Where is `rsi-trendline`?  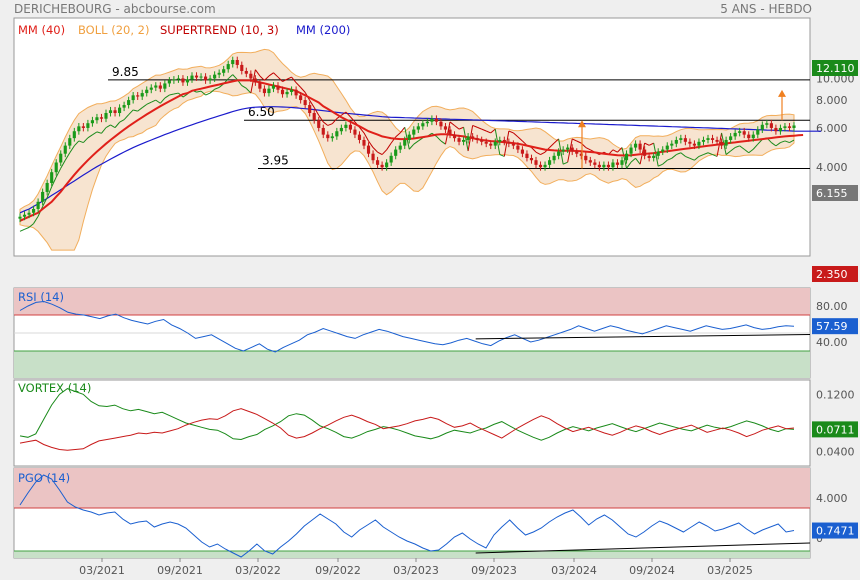
rsi-trendline is located at coordinates (643, 337).